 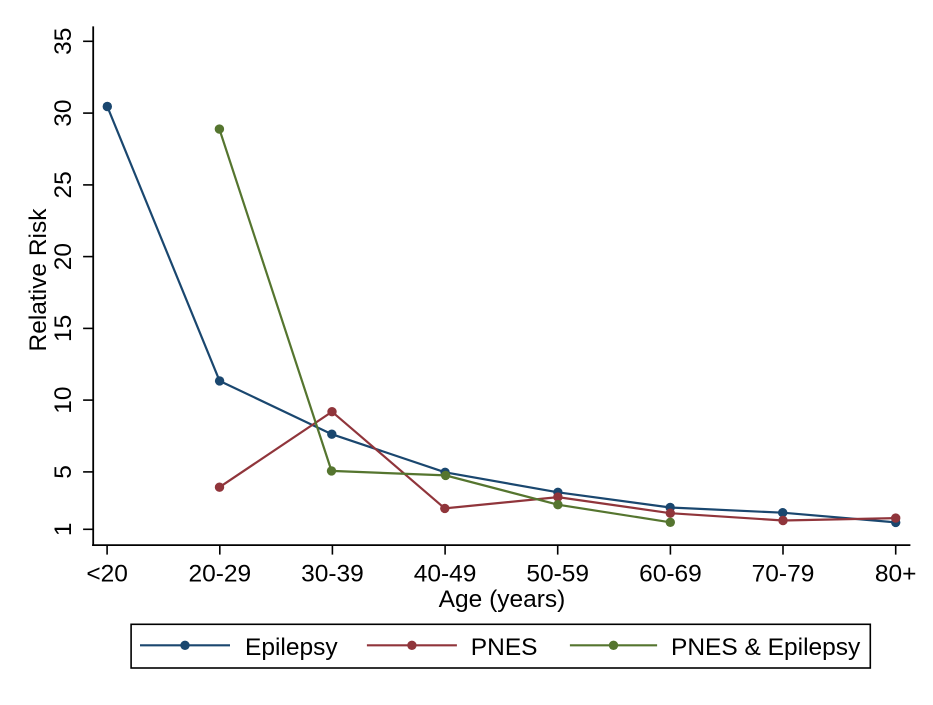 I want to click on svg-text: 20, so click(x=63, y=256).